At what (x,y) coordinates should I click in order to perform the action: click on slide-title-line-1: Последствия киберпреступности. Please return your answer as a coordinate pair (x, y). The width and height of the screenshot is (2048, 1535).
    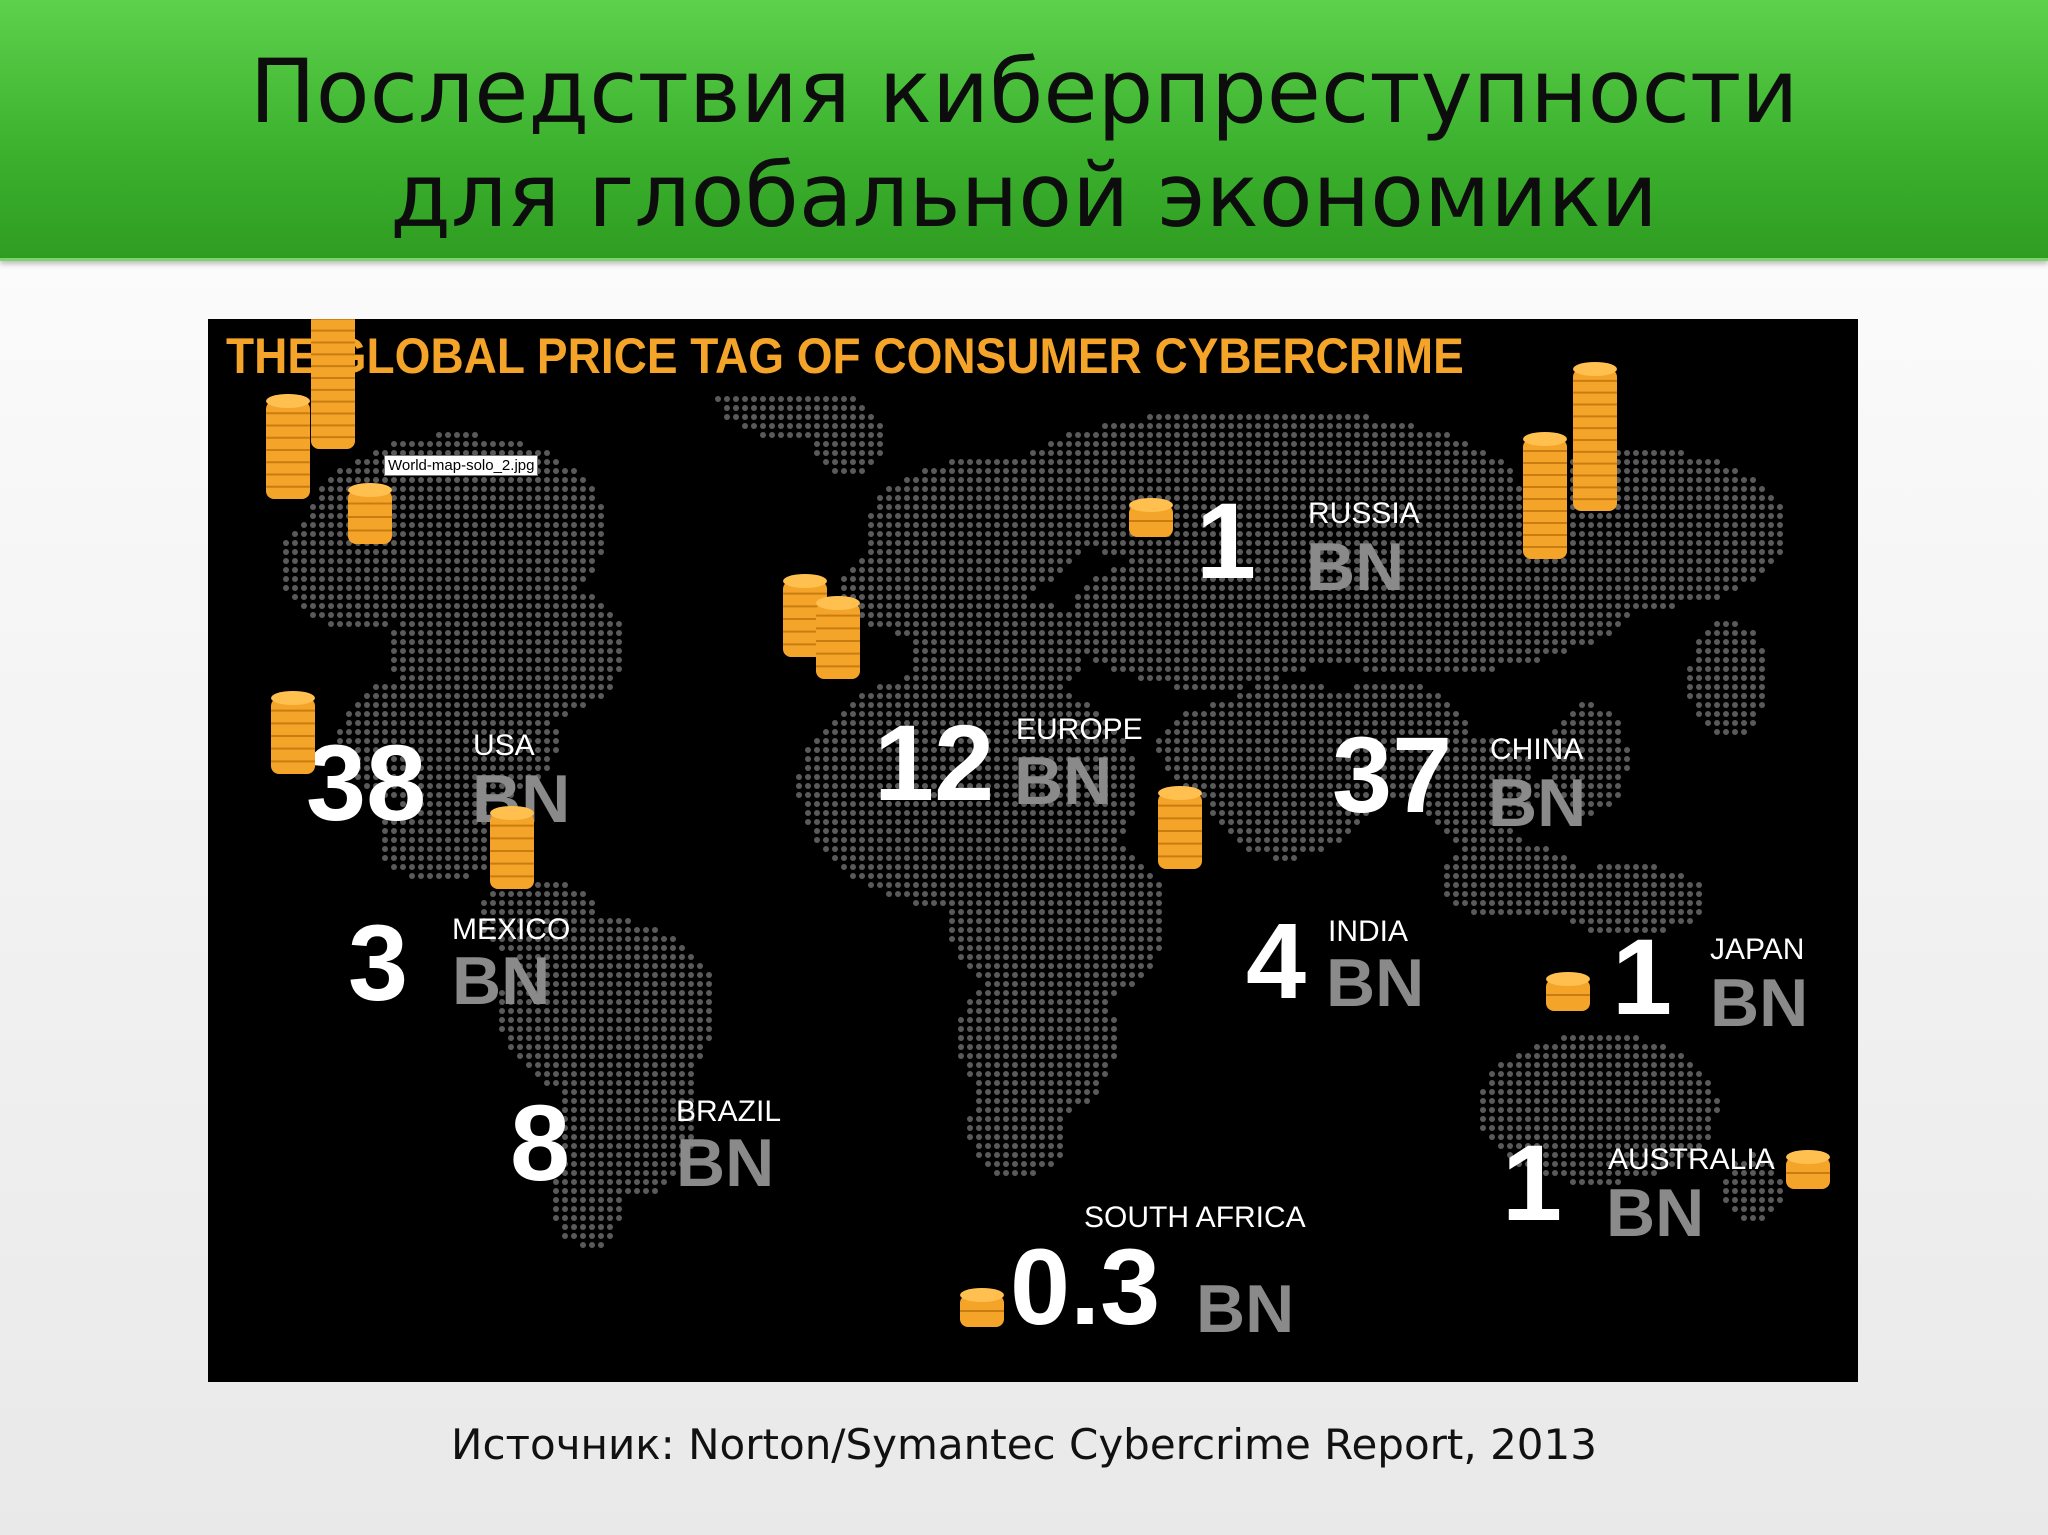
    Looking at the image, I should click on (1024, 91).